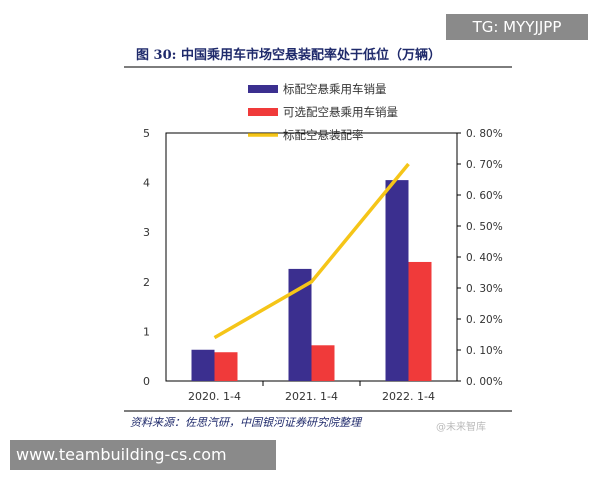 Image resolution: width=600 pixels, height=480 pixels. I want to click on tg-overlay: TG: MYYJJPP, so click(517, 27).